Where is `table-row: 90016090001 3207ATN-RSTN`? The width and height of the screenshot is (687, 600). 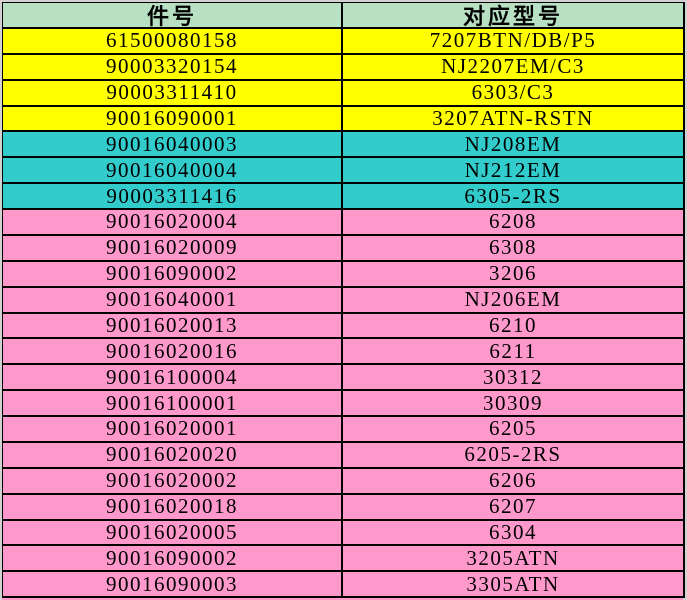
table-row: 90016090001 3207ATN-RSTN is located at coordinates (343, 117).